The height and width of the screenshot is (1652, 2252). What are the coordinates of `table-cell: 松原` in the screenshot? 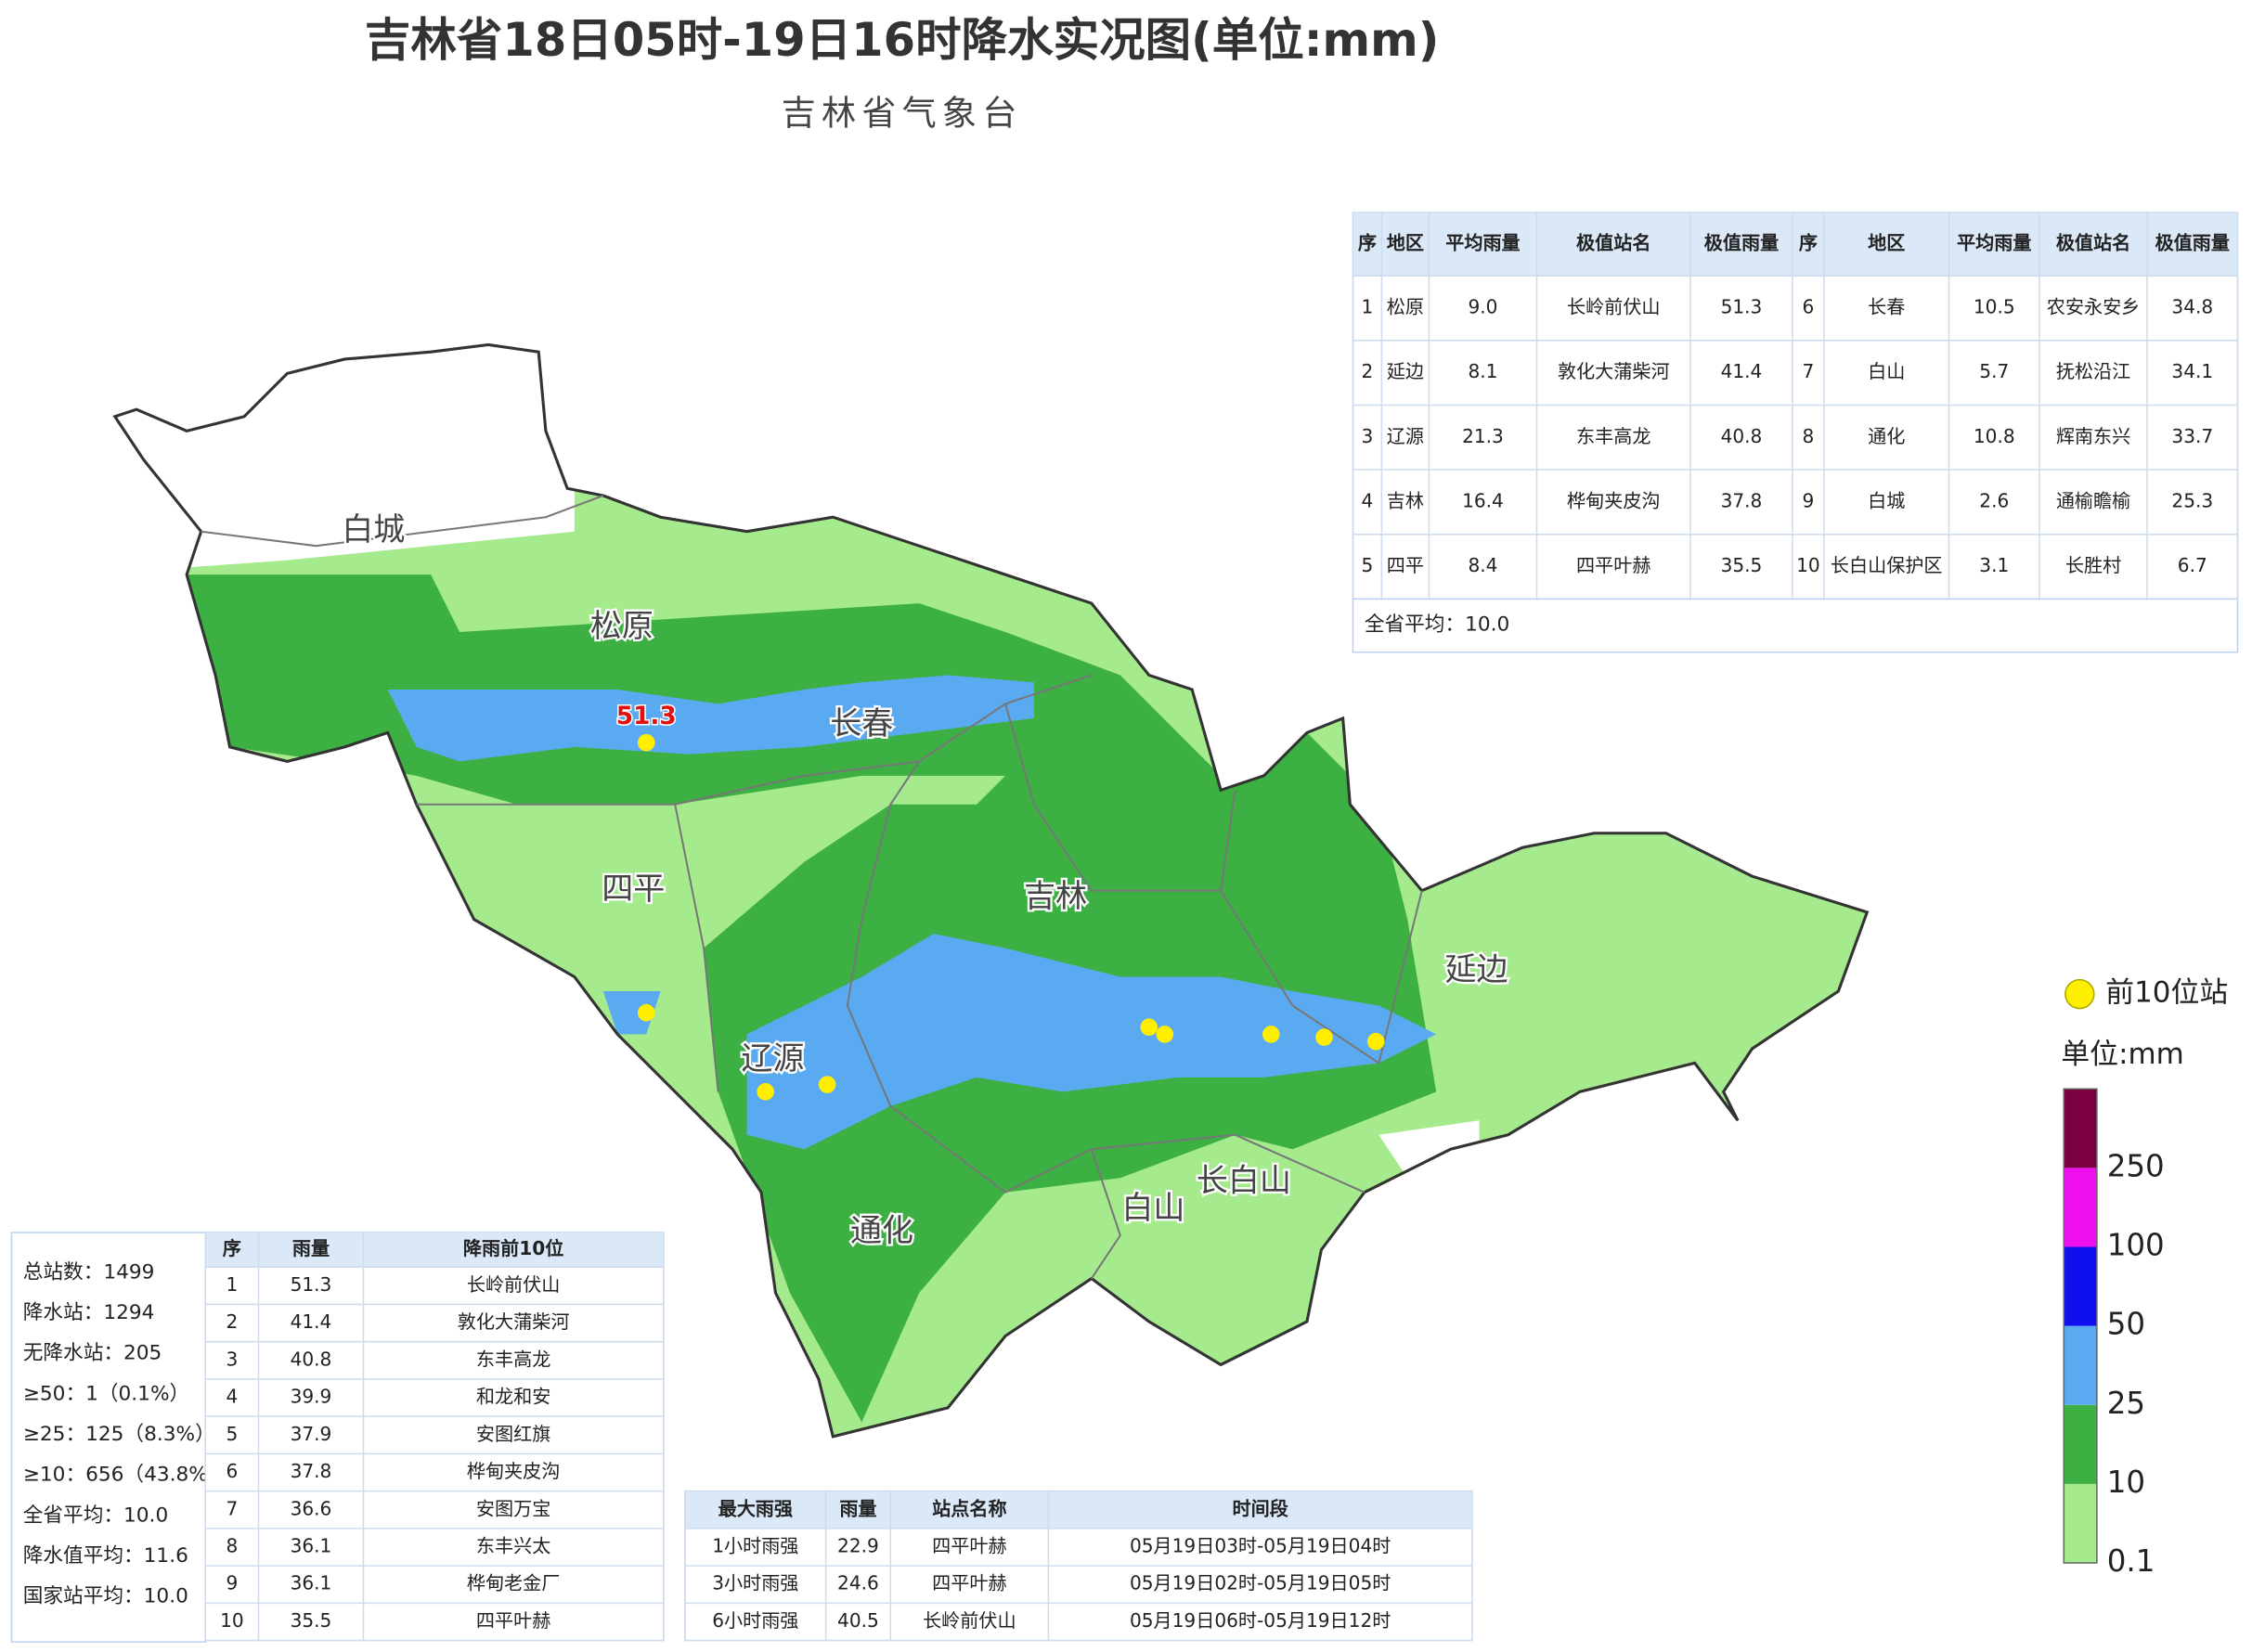 It's located at (1405, 307).